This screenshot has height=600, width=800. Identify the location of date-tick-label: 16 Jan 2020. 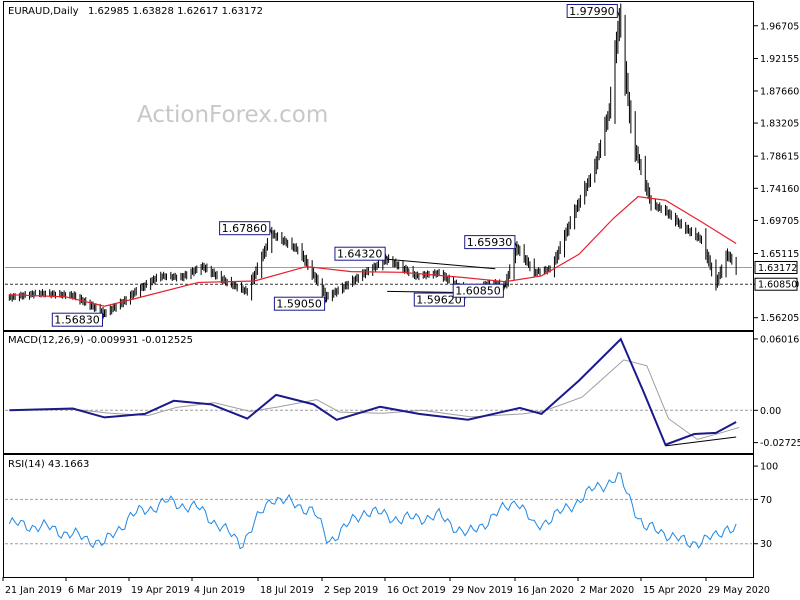
(545, 590).